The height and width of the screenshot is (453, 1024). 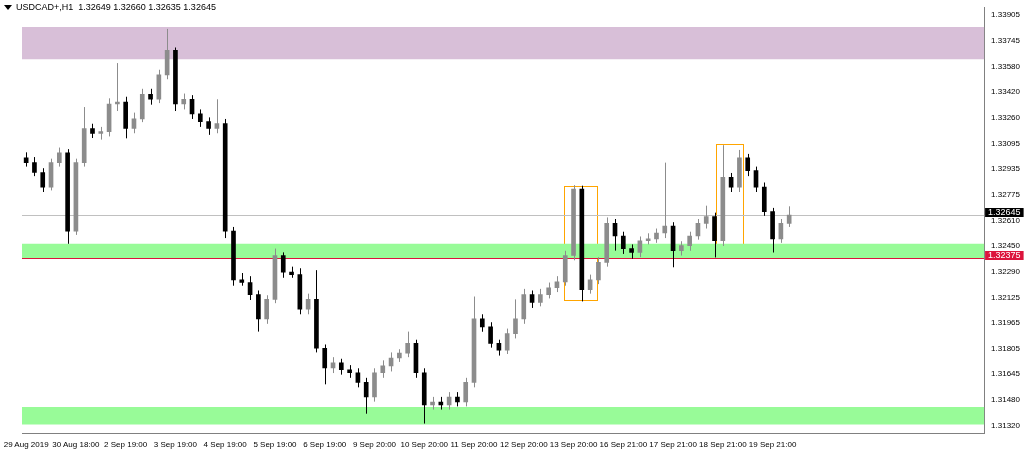 What do you see at coordinates (1006, 40) in the screenshot?
I see `y-tick-label: 1.33745` at bounding box center [1006, 40].